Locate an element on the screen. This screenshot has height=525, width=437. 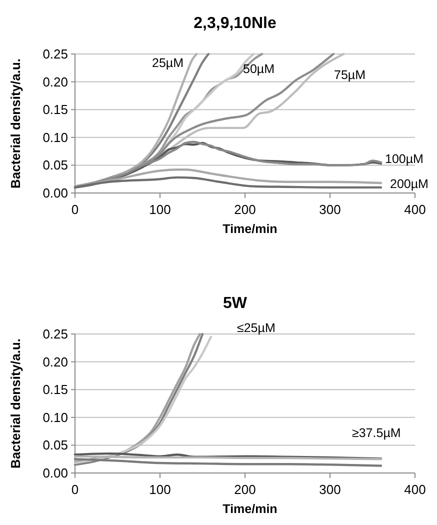
annotation: 75µM is located at coordinates (350, 75).